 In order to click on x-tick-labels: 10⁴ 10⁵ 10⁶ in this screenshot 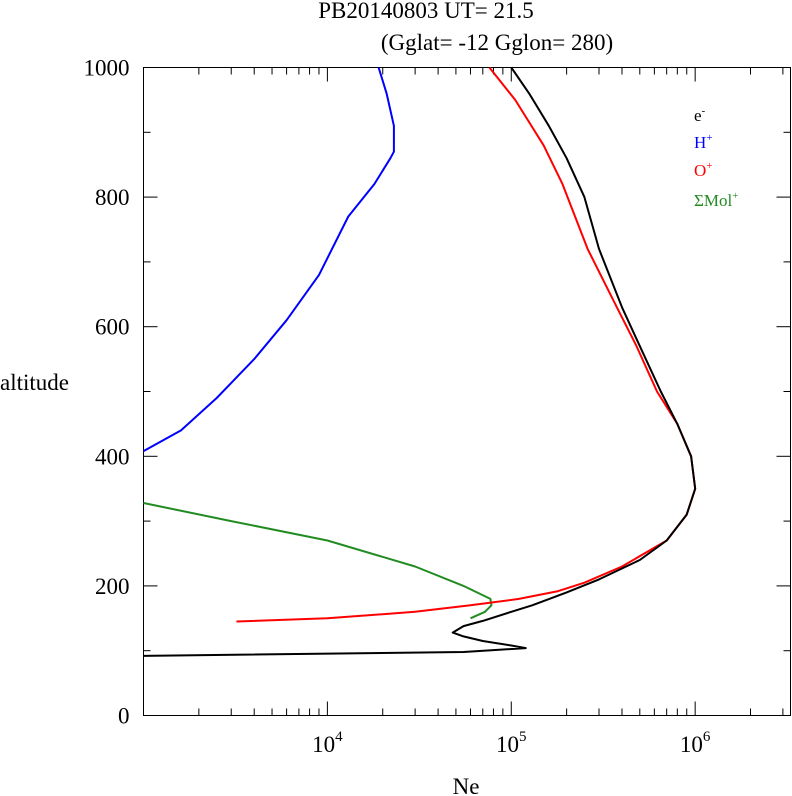, I will do `click(511, 743)`.